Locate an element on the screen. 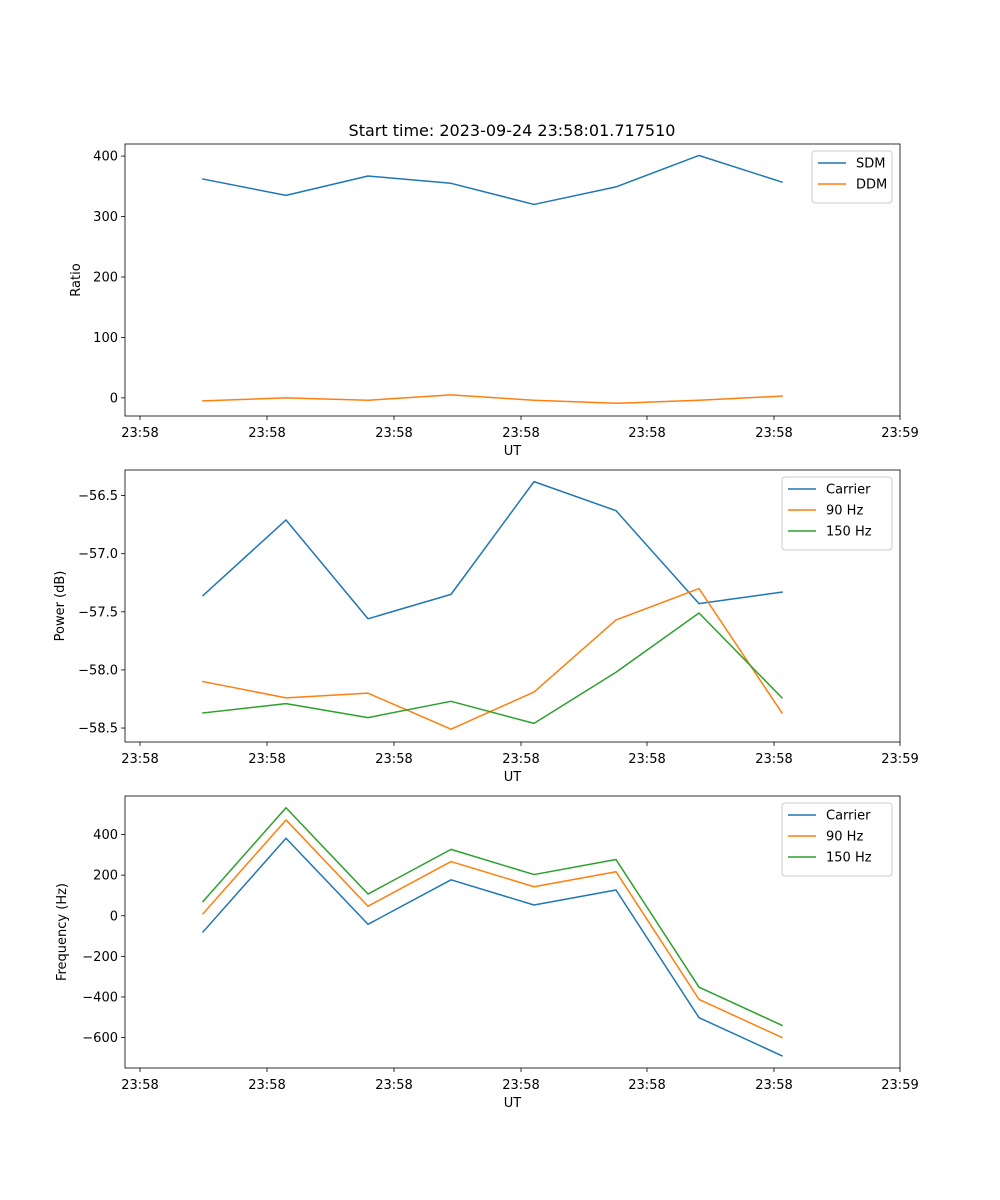 This screenshot has width=1000, height=1200. y-tick-label: −58.0 is located at coordinates (98, 670).